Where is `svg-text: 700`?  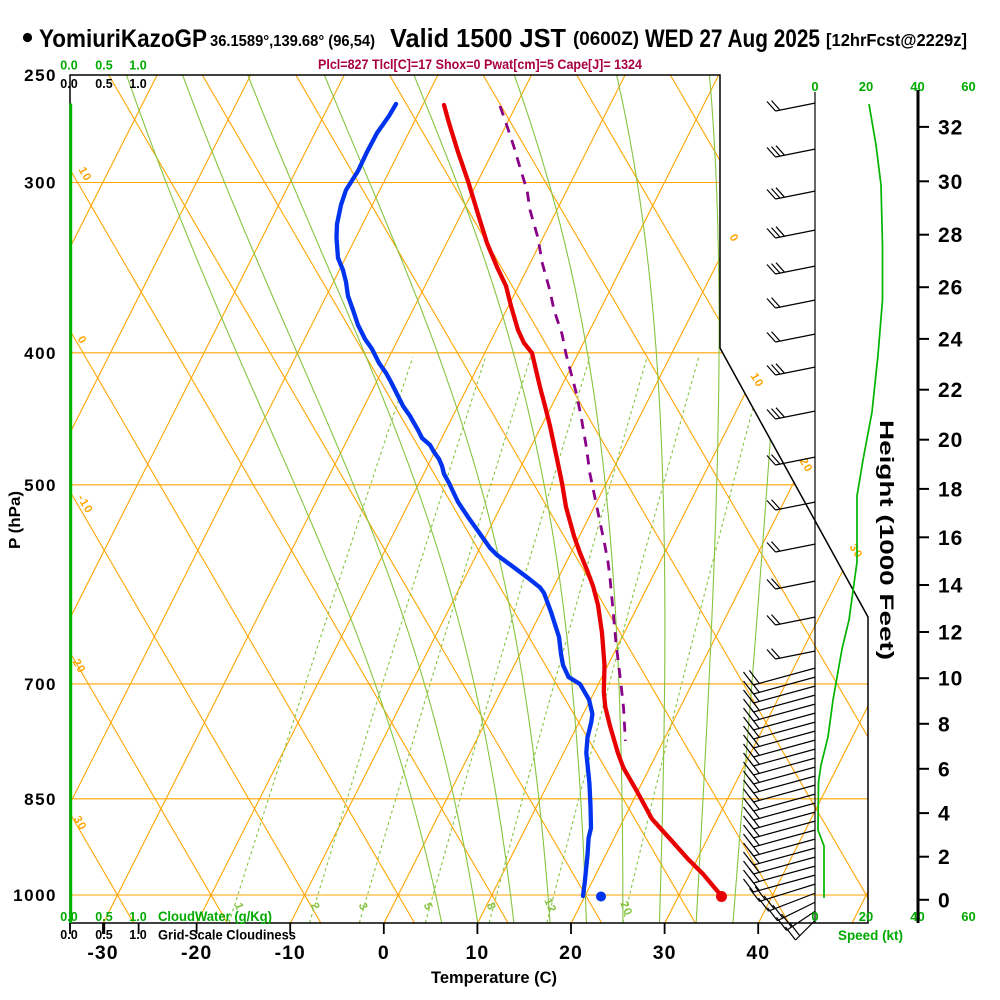 svg-text: 700 is located at coordinates (40, 684).